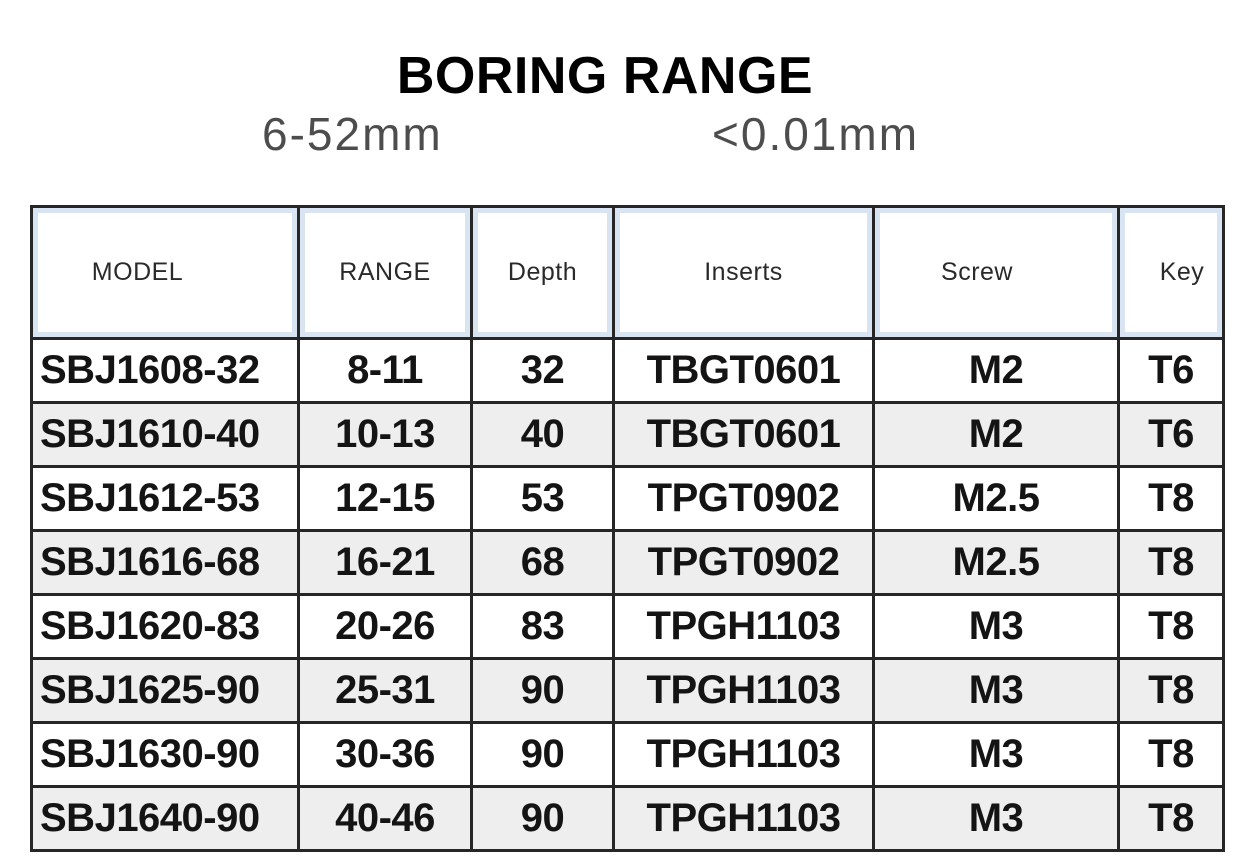 The height and width of the screenshot is (866, 1260). What do you see at coordinates (165, 562) in the screenshot?
I see `model-cell: SBJ1616-68` at bounding box center [165, 562].